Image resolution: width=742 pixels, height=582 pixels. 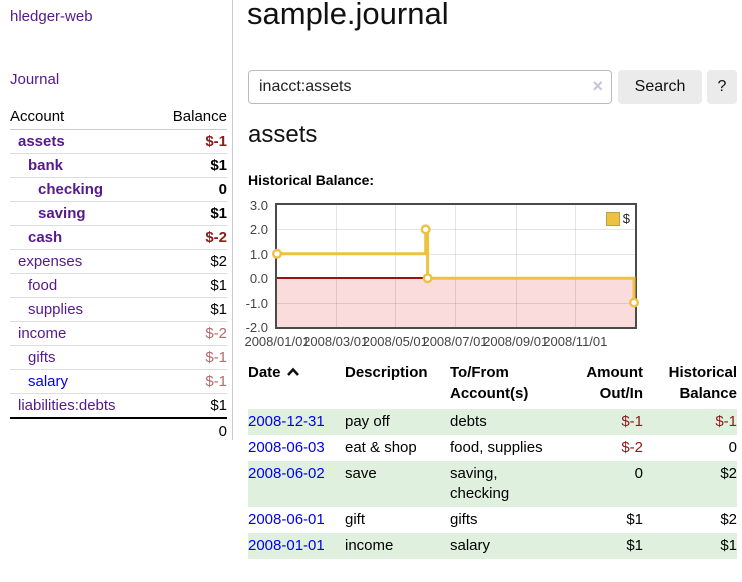 I want to click on transaction-amount: $-1, so click(x=632, y=421).